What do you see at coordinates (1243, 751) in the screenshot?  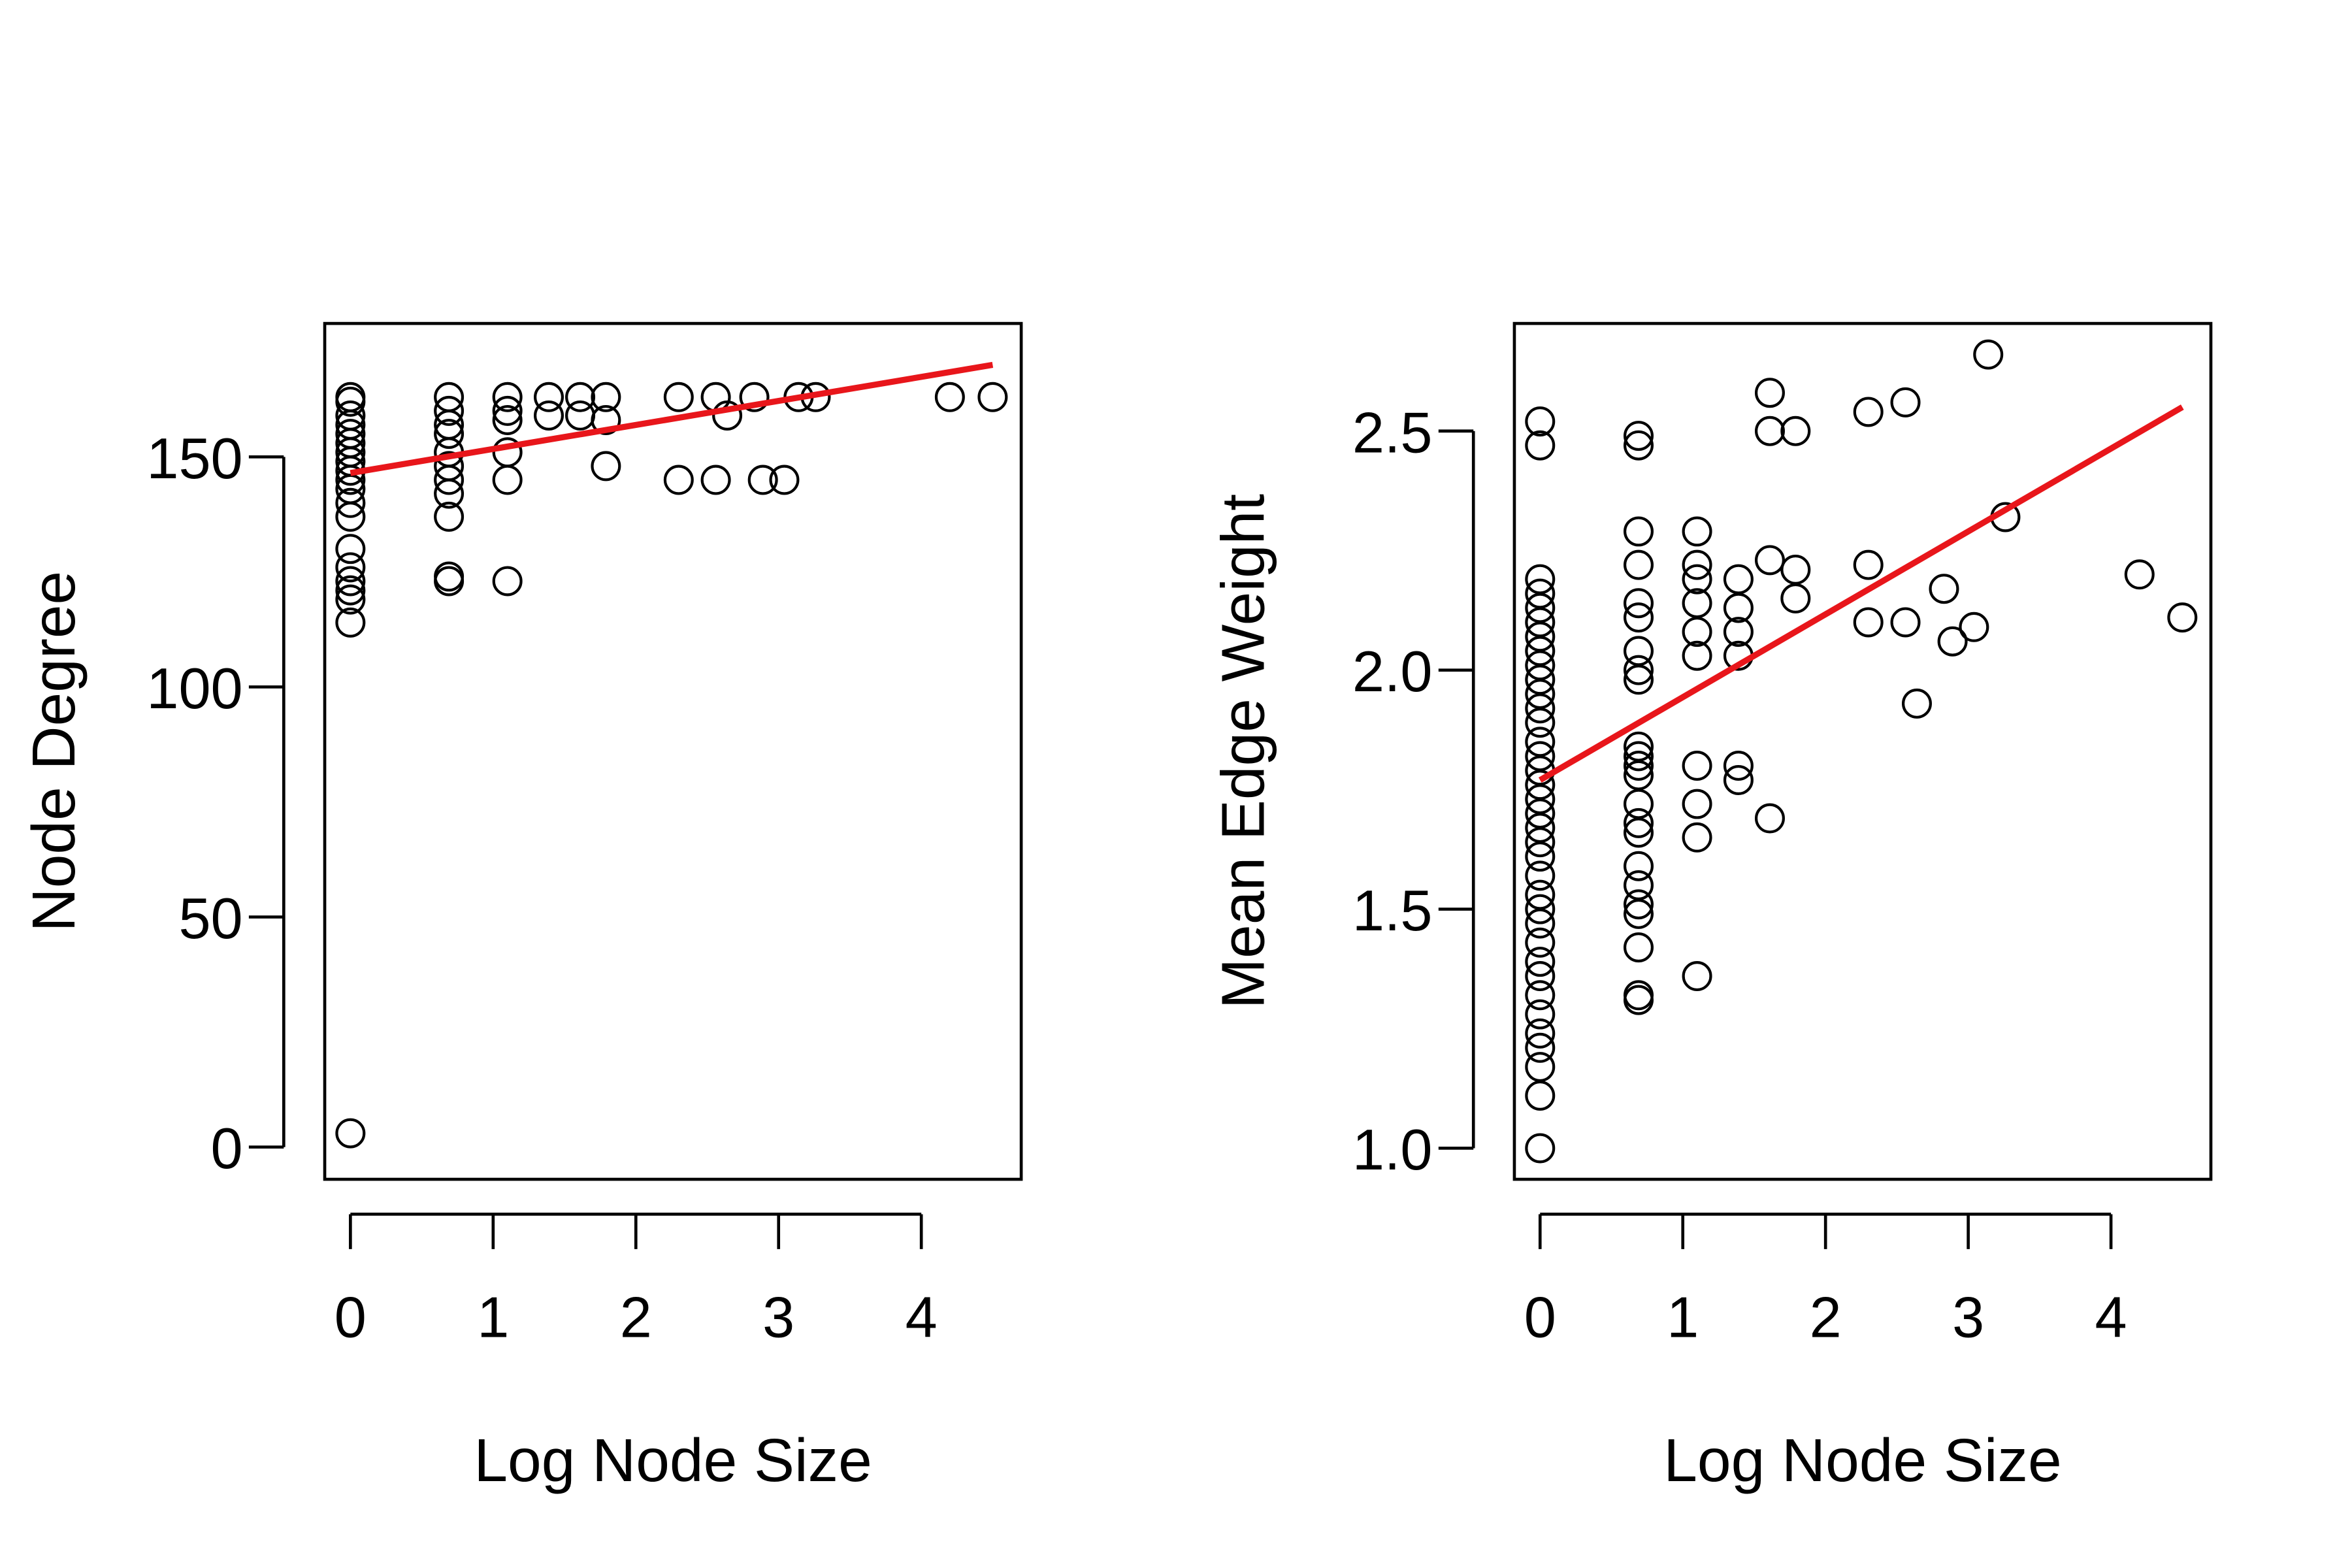 I see `y-axis-label: Mean Edge Weight` at bounding box center [1243, 751].